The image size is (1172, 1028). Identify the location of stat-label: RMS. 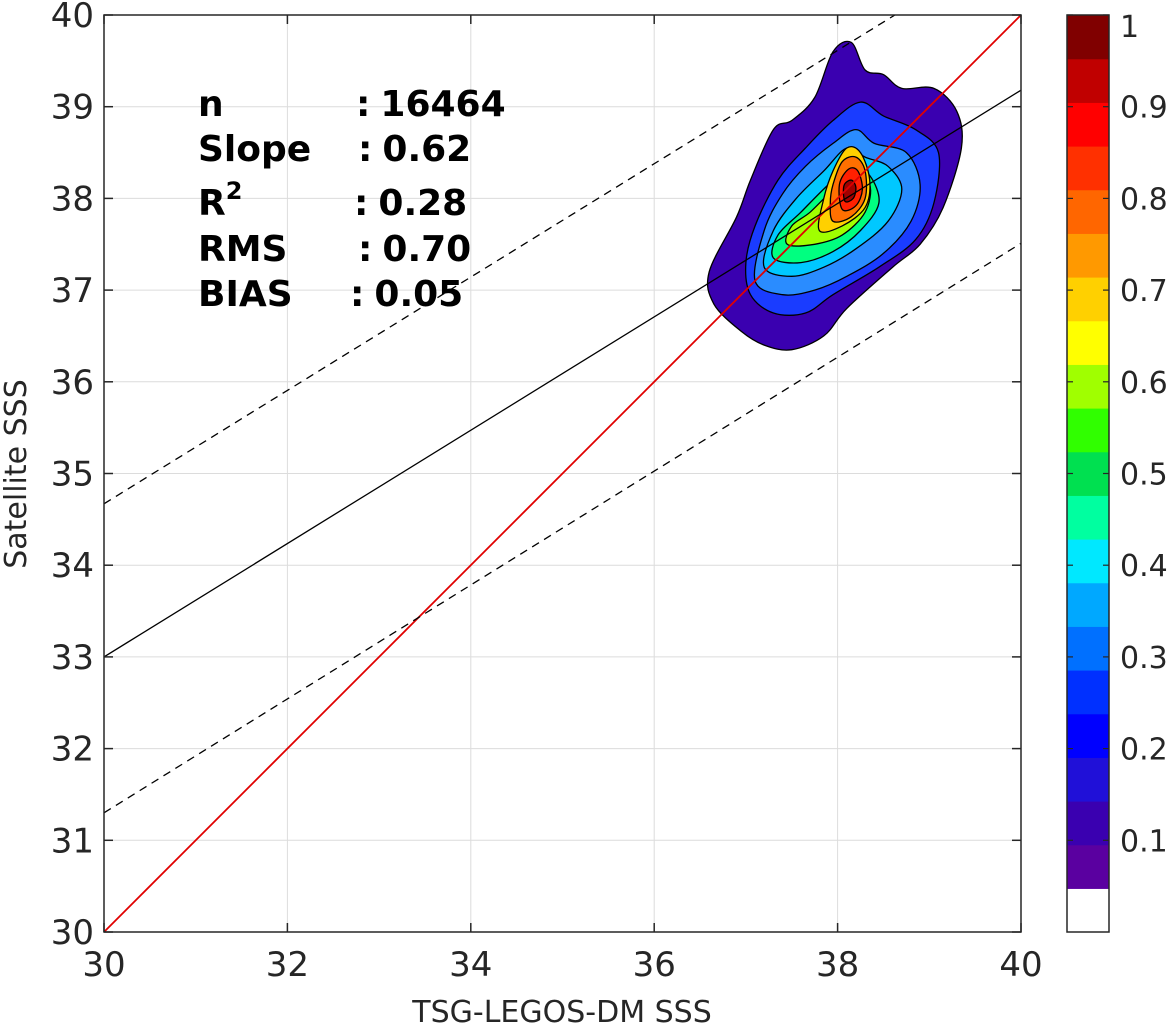
(242, 249).